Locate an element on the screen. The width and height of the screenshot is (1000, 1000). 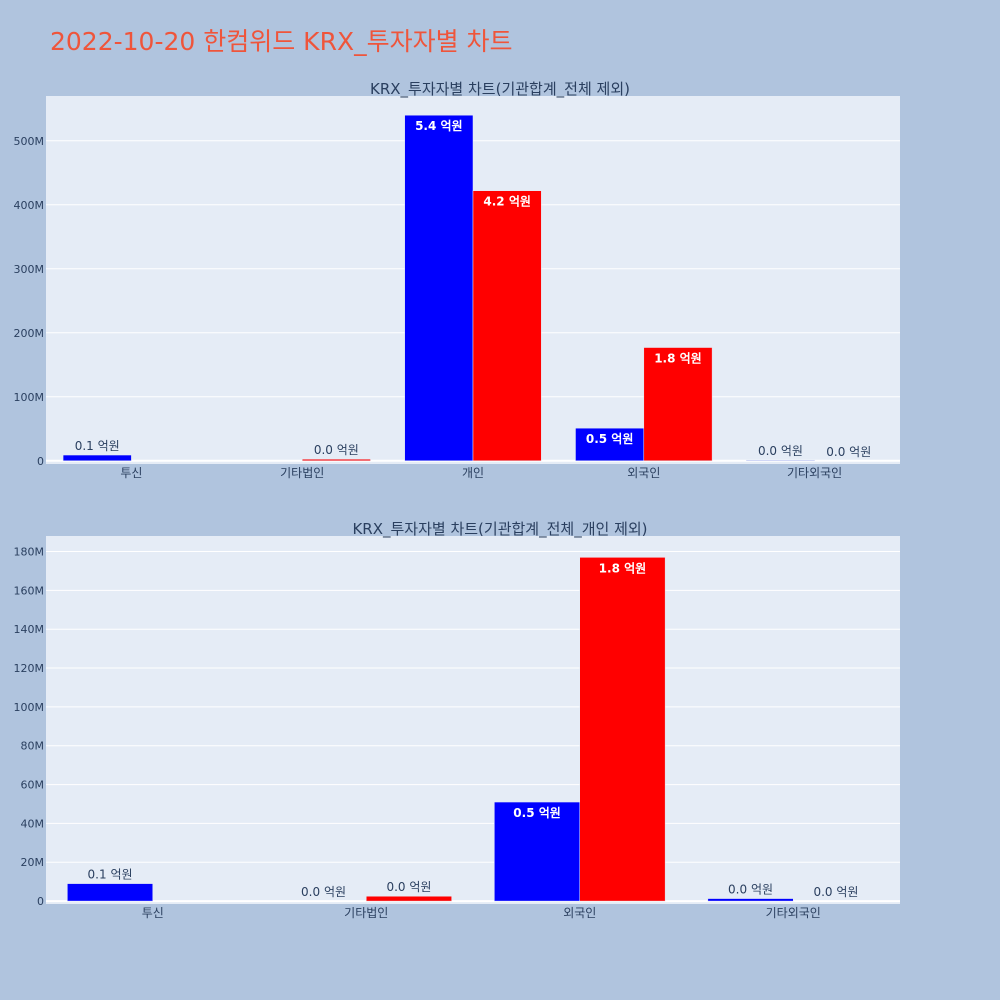
y-tick-label: 500M is located at coordinates (29, 141).